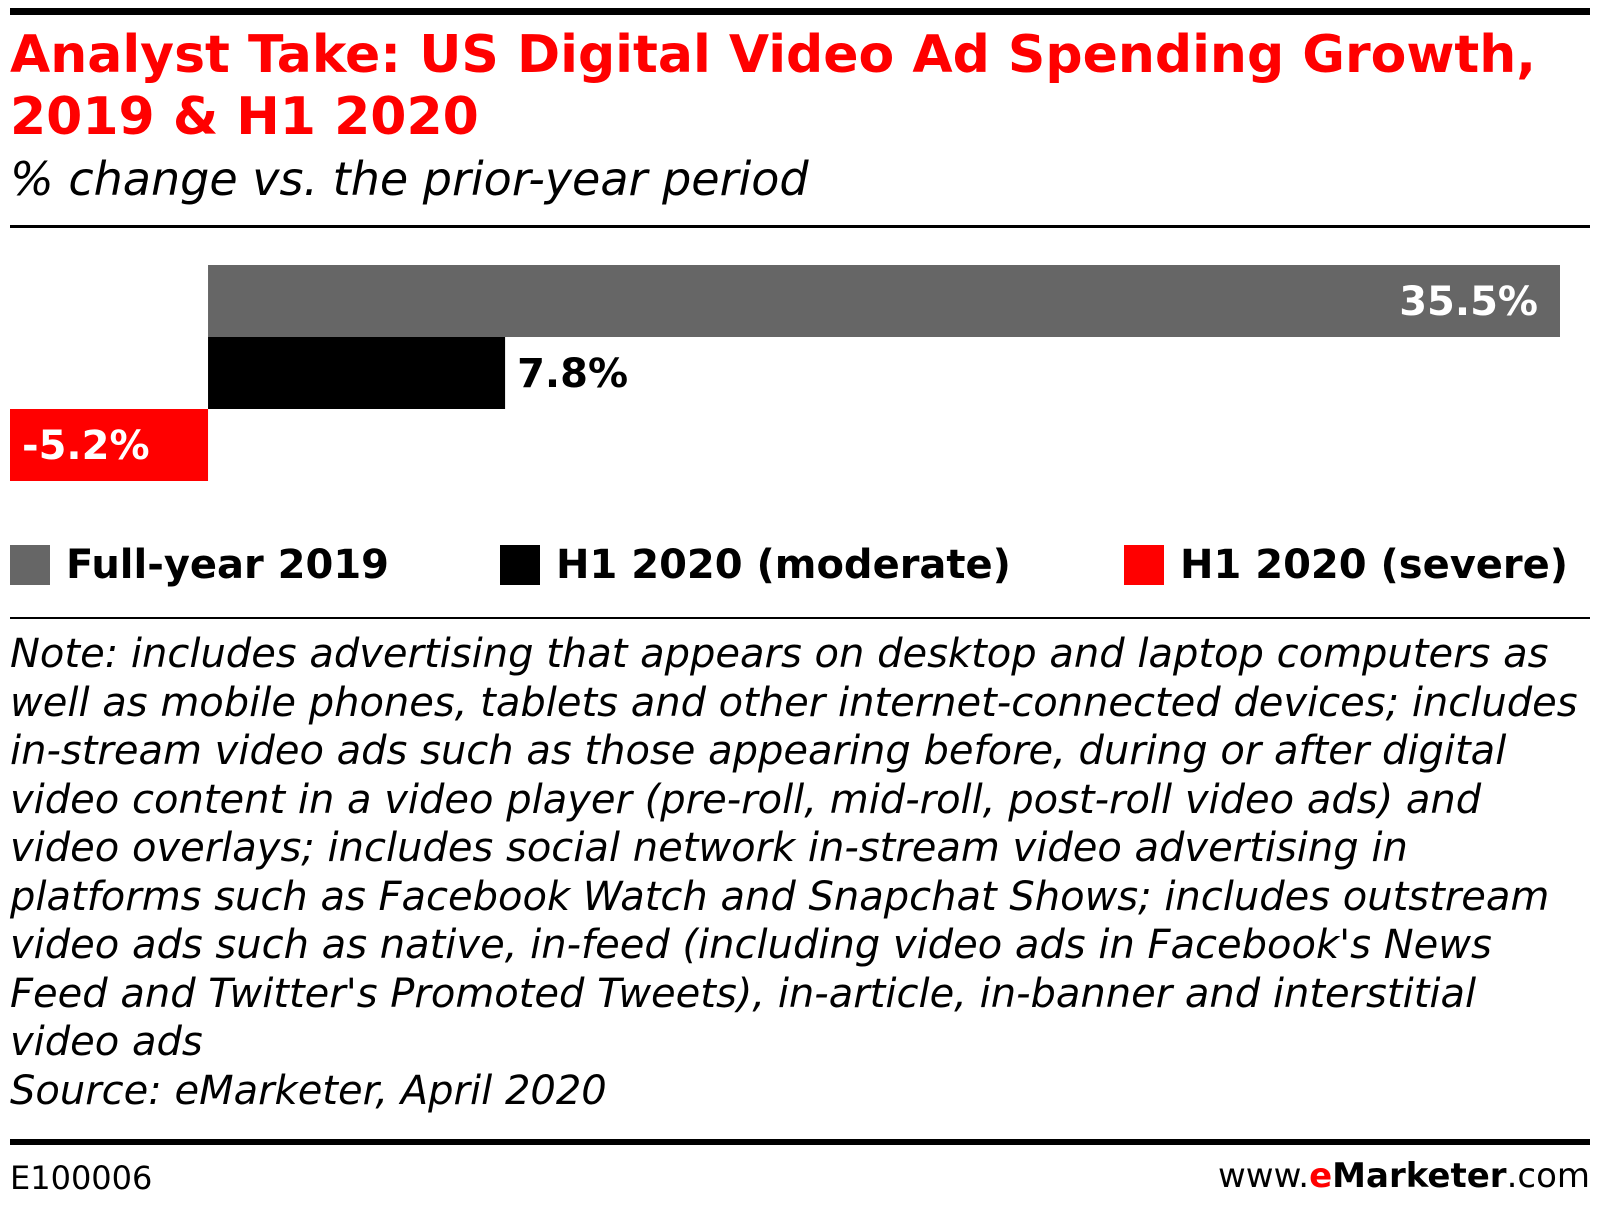  What do you see at coordinates (800, 11) in the screenshot?
I see `top-rule` at bounding box center [800, 11].